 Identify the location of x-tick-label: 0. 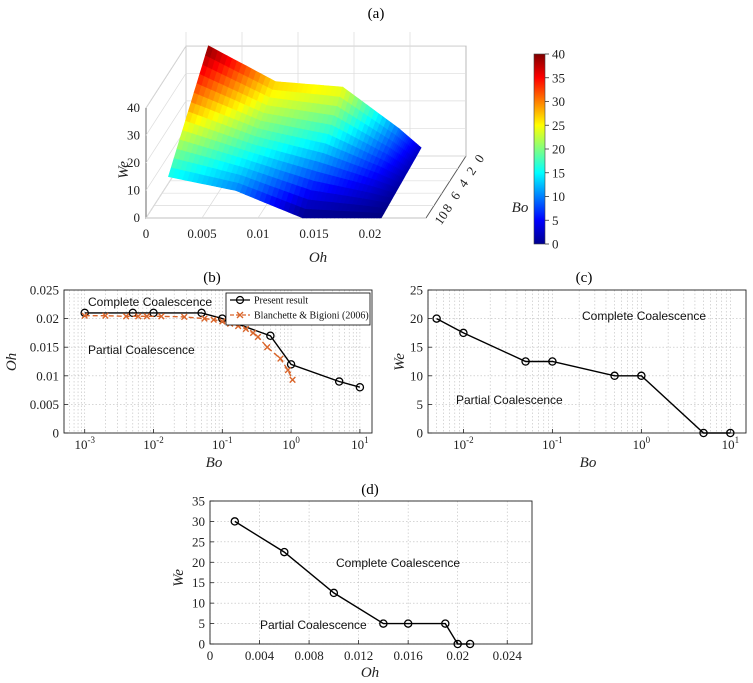
(210, 655).